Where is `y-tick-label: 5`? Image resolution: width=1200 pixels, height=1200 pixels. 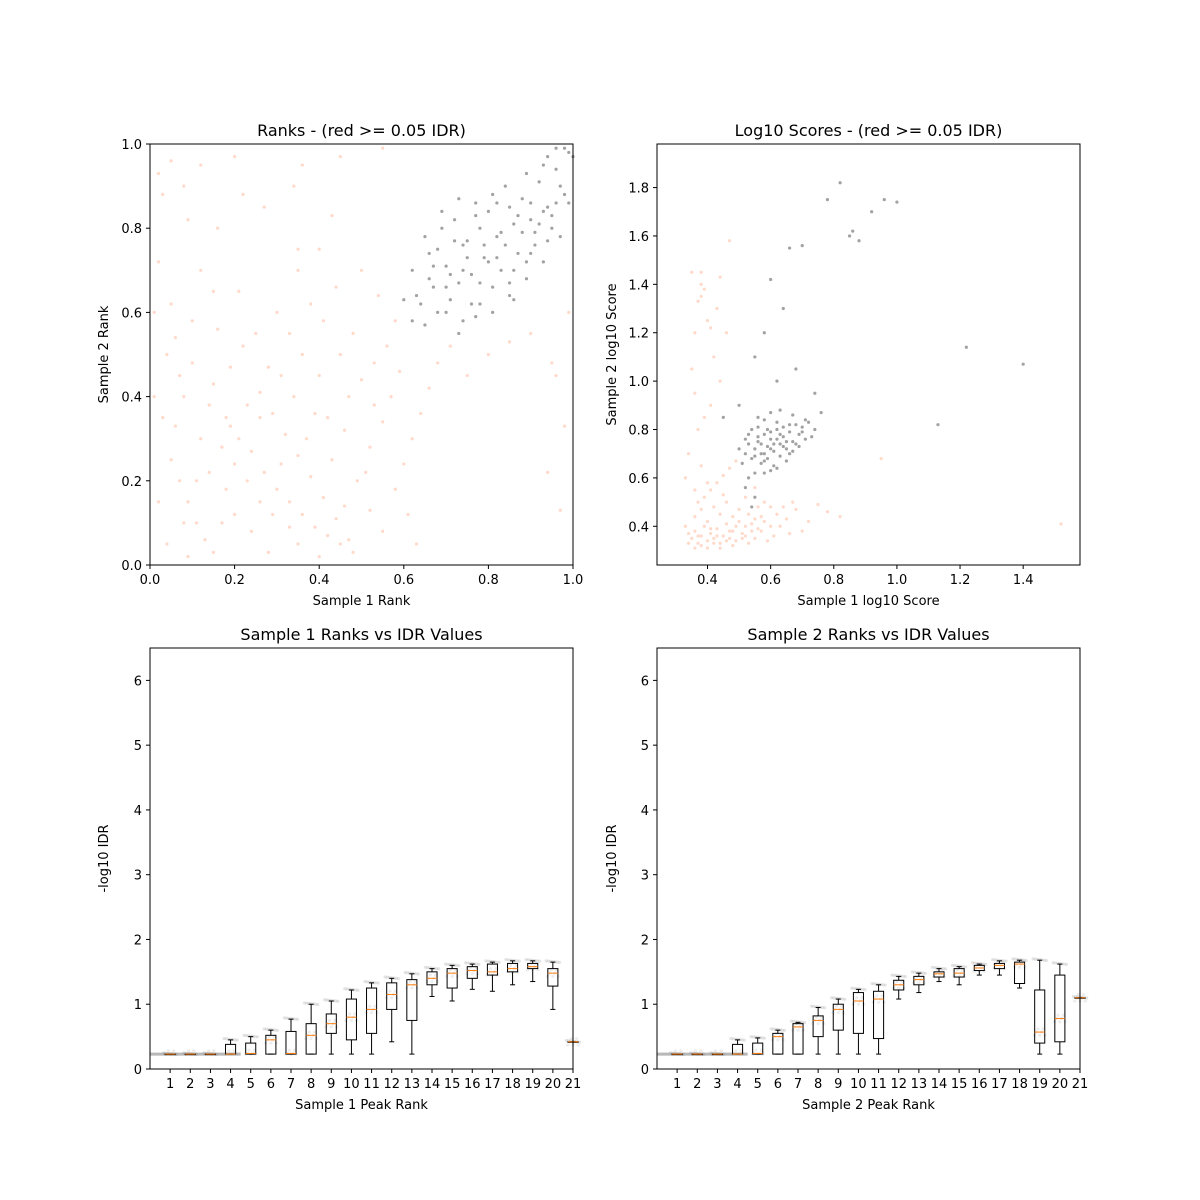
y-tick-label: 5 is located at coordinates (138, 746).